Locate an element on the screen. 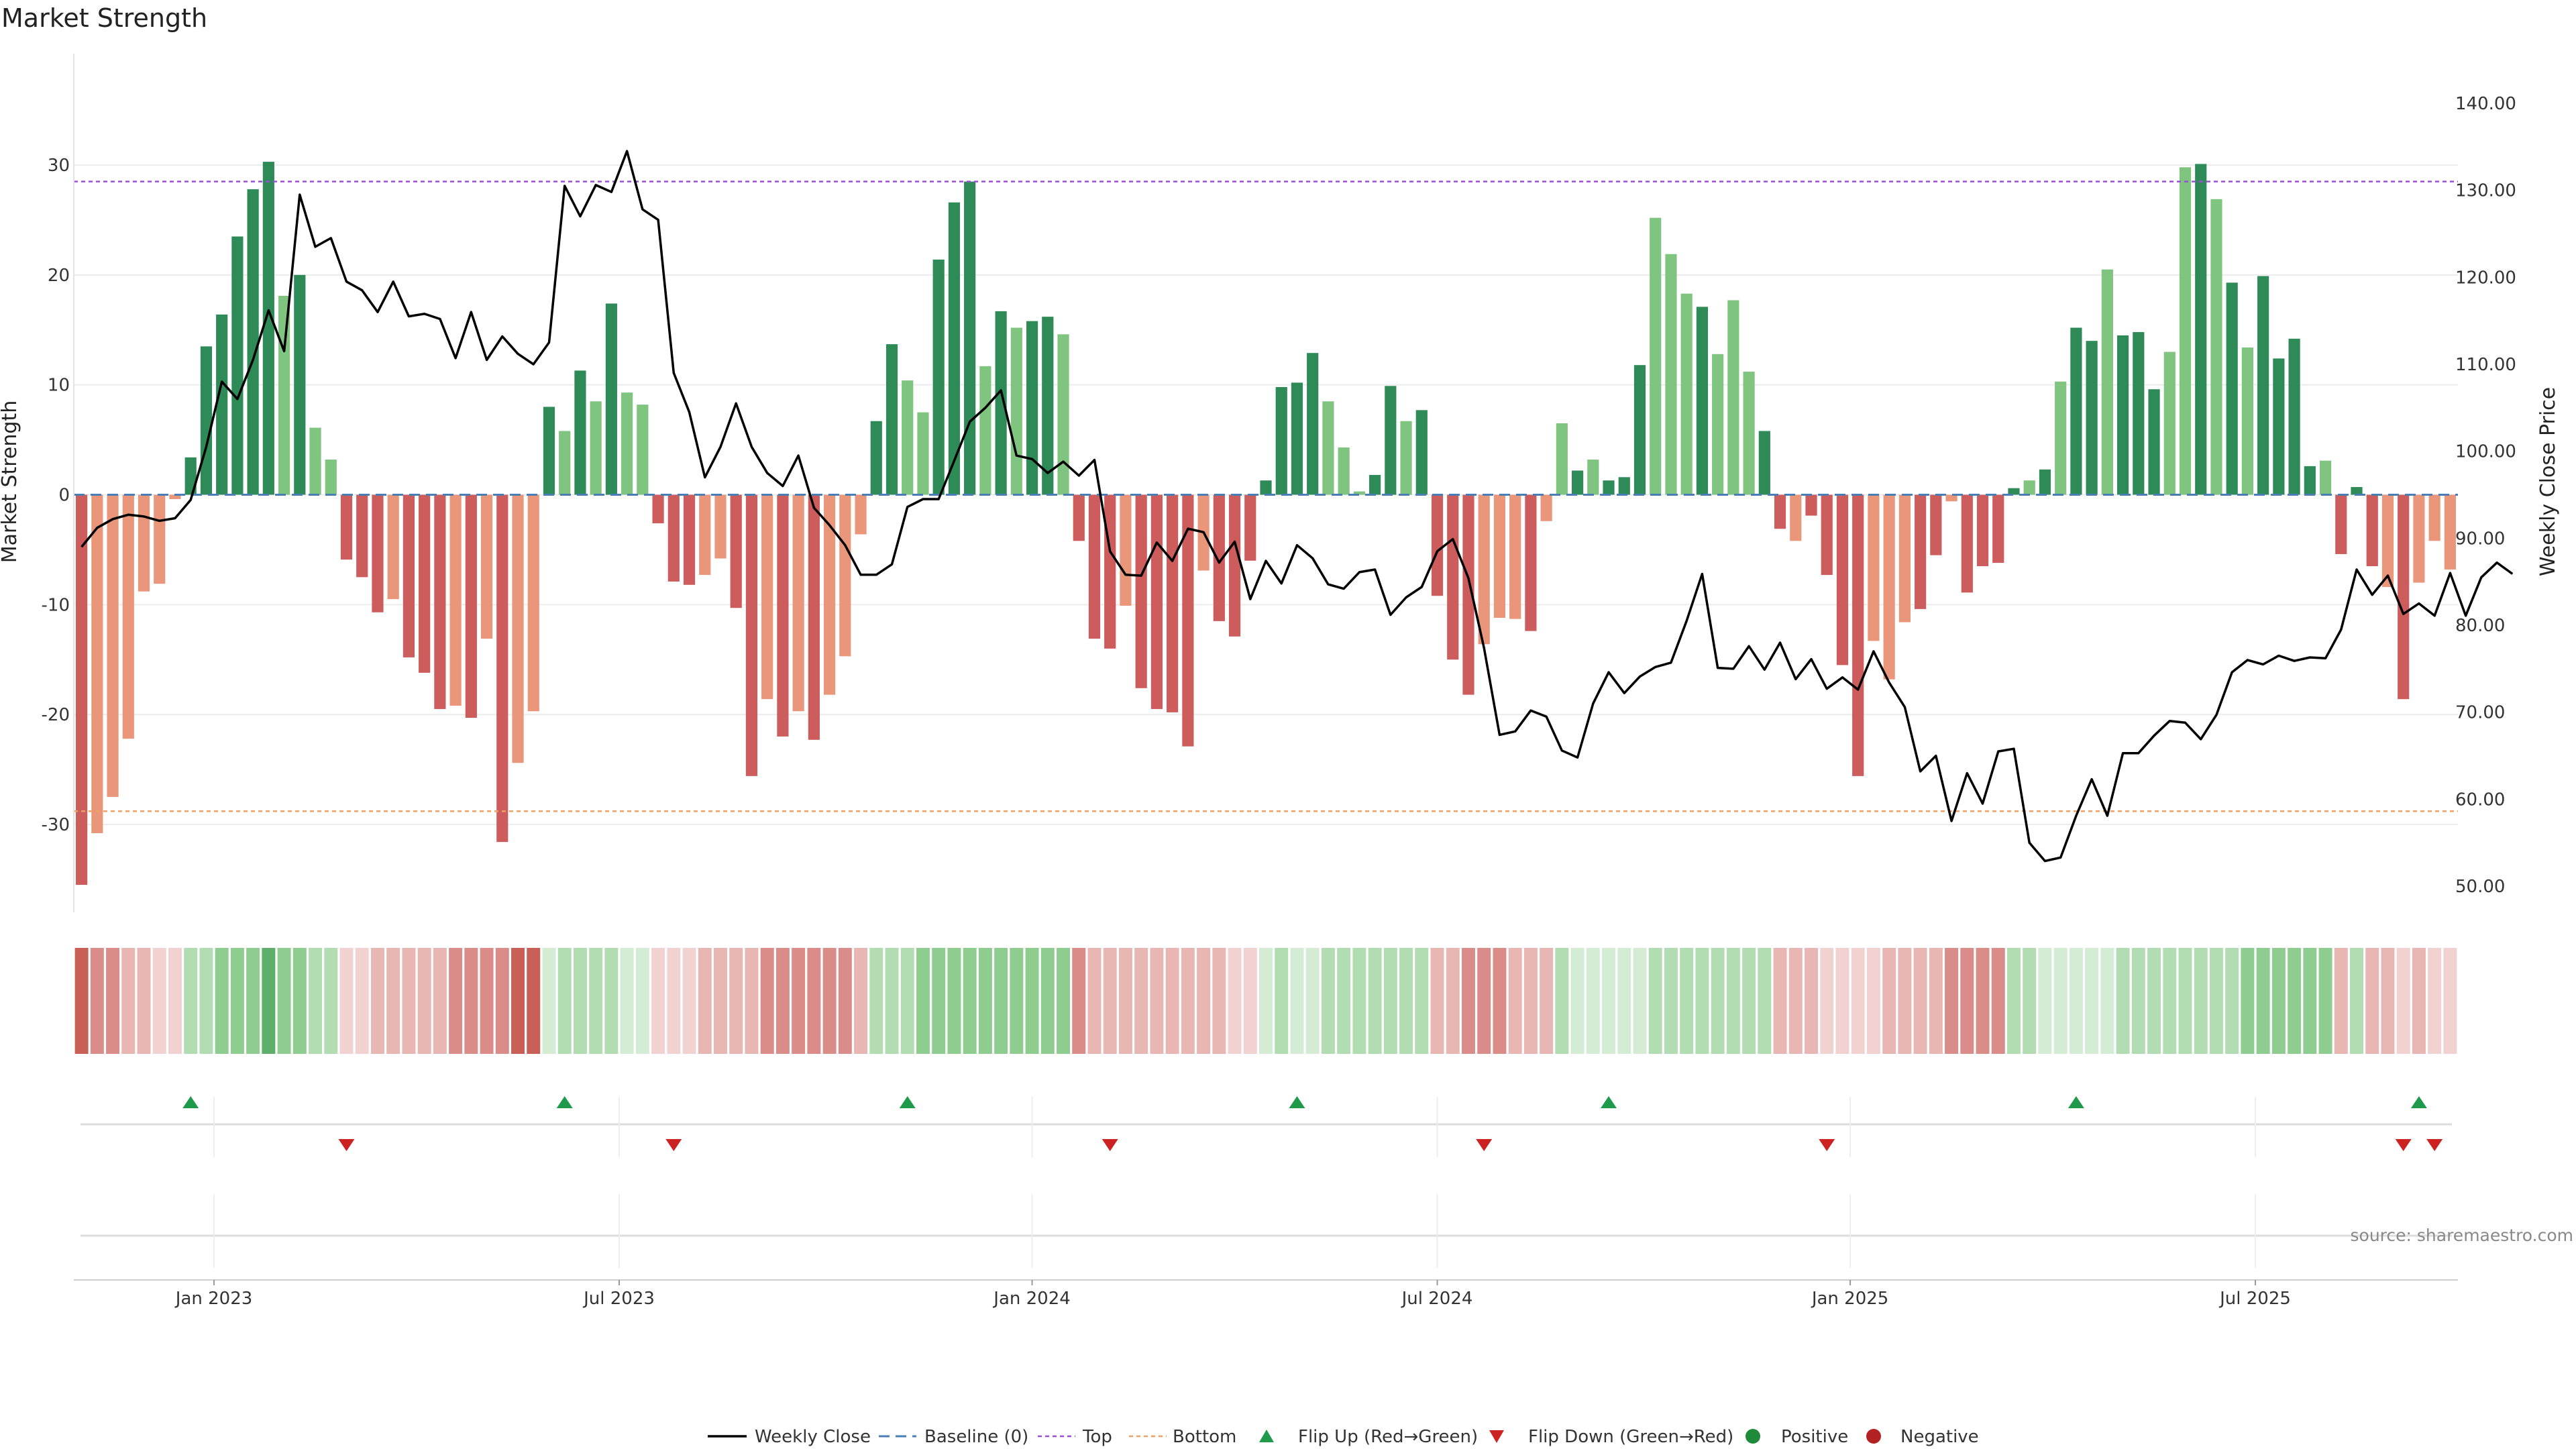 The width and height of the screenshot is (2576, 1449). legend-label: Flip Down (Green→Red) is located at coordinates (1630, 1437).